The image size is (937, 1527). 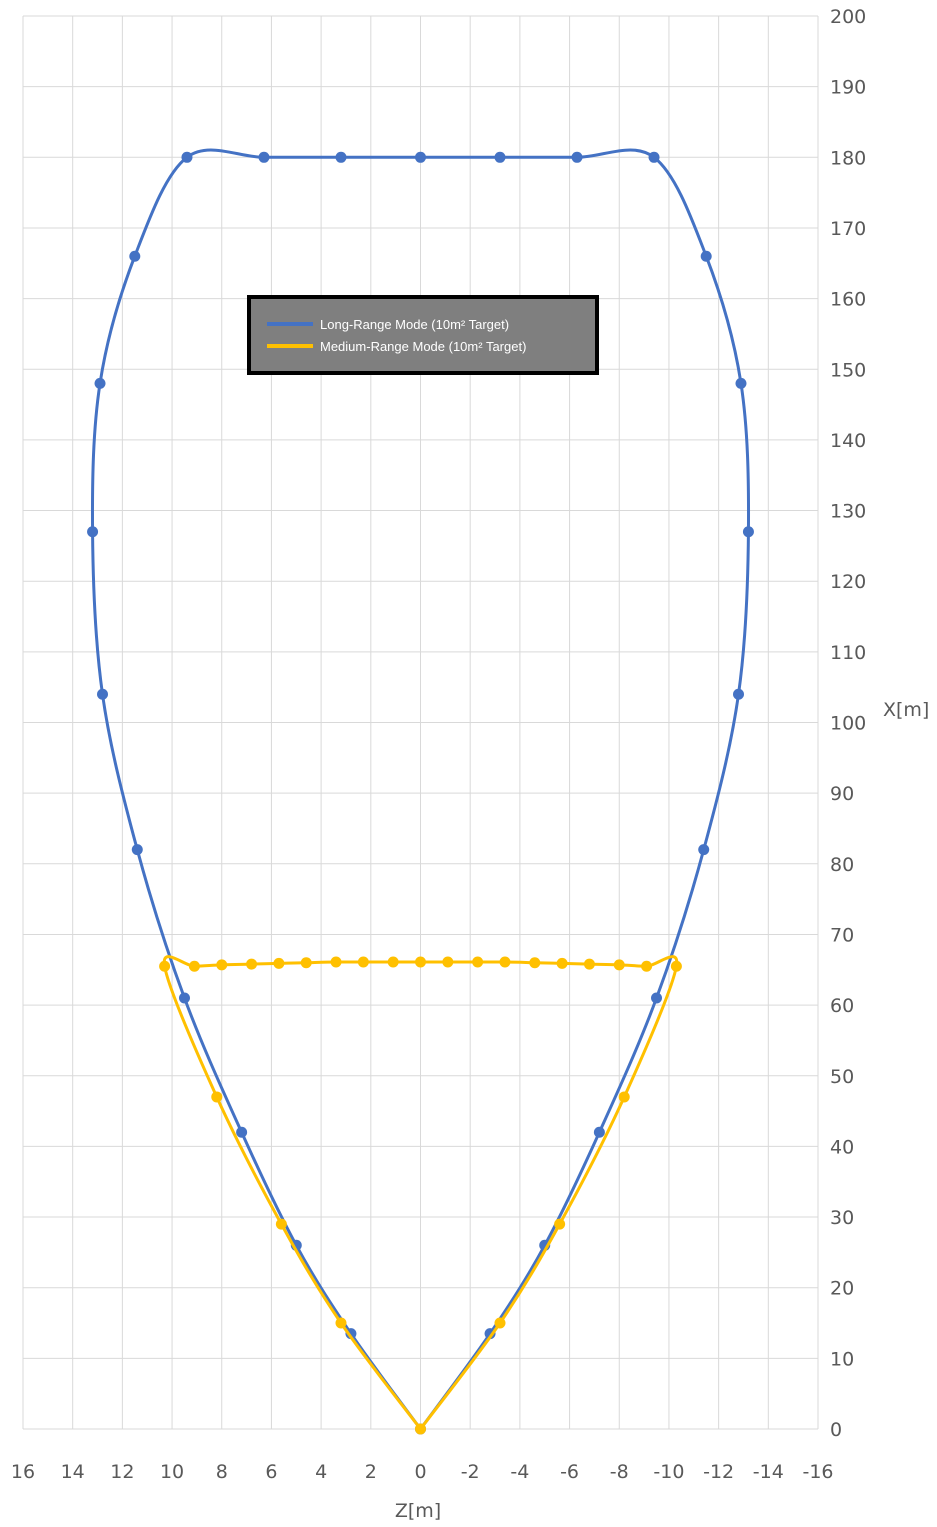 I want to click on y-tick-label: 110, so click(x=848, y=653).